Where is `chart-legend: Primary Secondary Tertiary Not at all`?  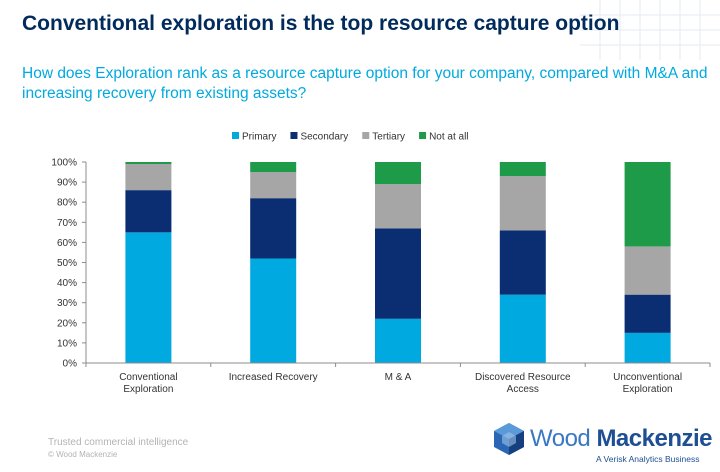
chart-legend: Primary Secondary Tertiary Not at all is located at coordinates (350, 137).